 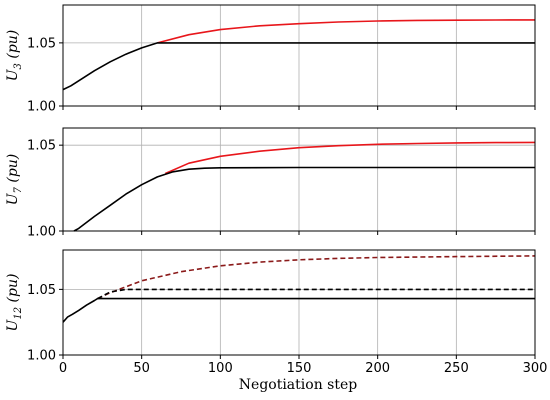 I want to click on x-tick-label: 0, so click(x=63, y=368).